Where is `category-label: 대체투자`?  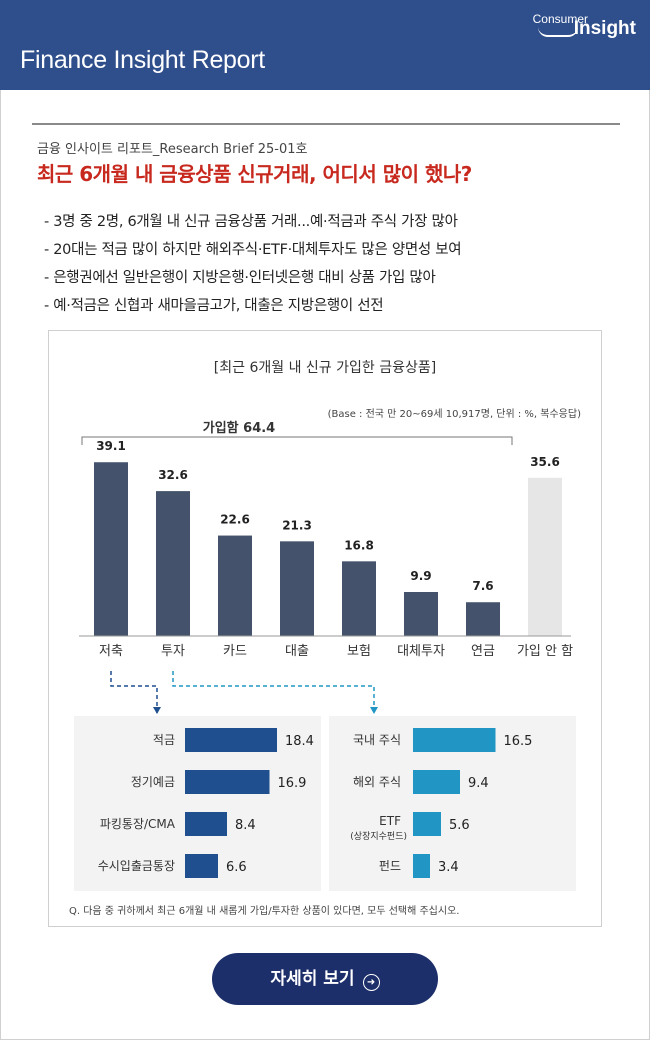
category-label: 대체투자 is located at coordinates (421, 651).